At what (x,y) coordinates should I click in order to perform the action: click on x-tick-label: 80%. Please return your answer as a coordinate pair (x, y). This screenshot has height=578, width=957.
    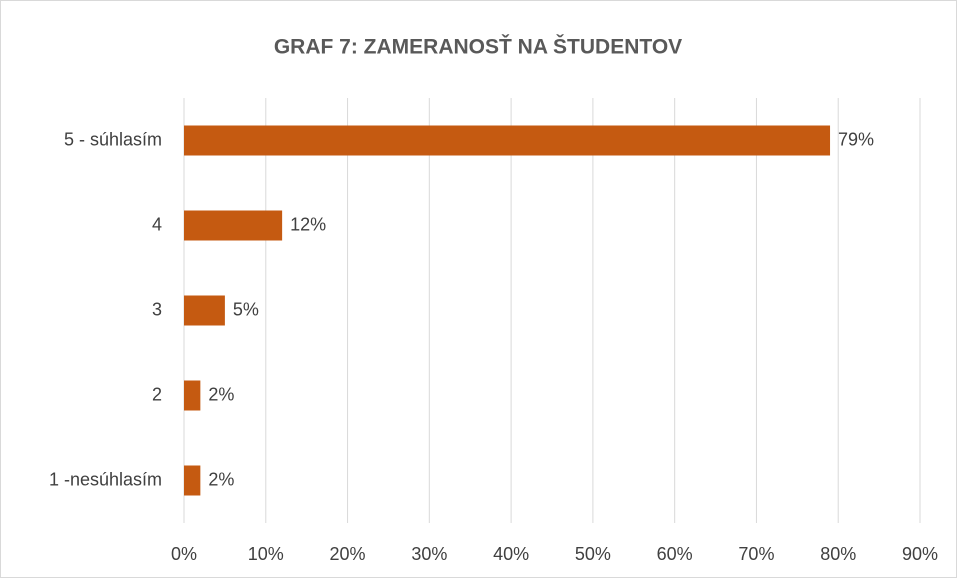
    Looking at the image, I should click on (838, 554).